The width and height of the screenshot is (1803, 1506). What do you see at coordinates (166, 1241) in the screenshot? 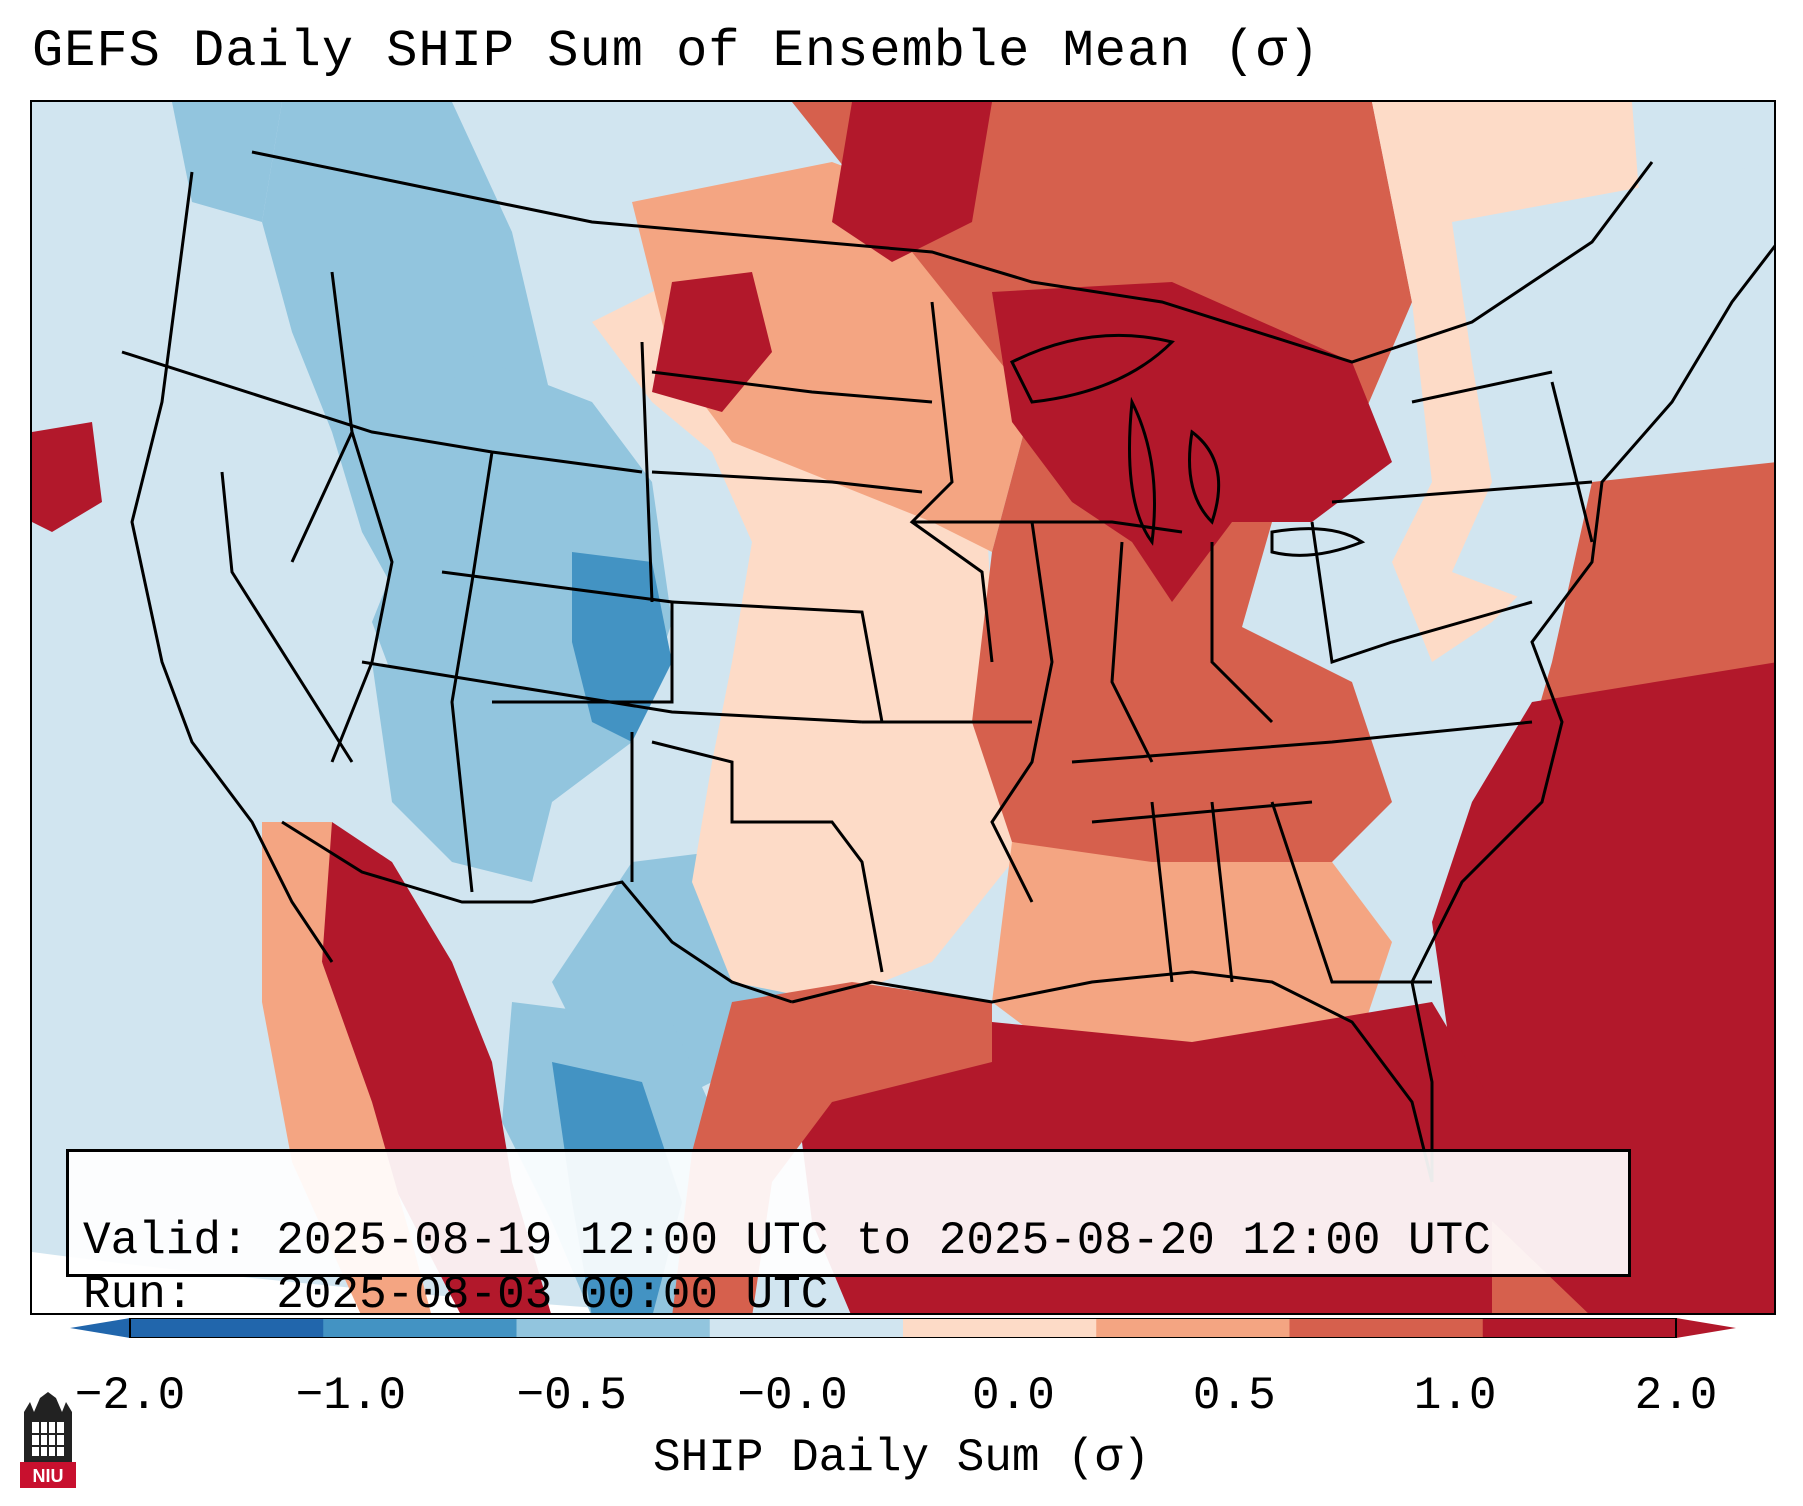
I see `valid-label: Valid:` at bounding box center [166, 1241].